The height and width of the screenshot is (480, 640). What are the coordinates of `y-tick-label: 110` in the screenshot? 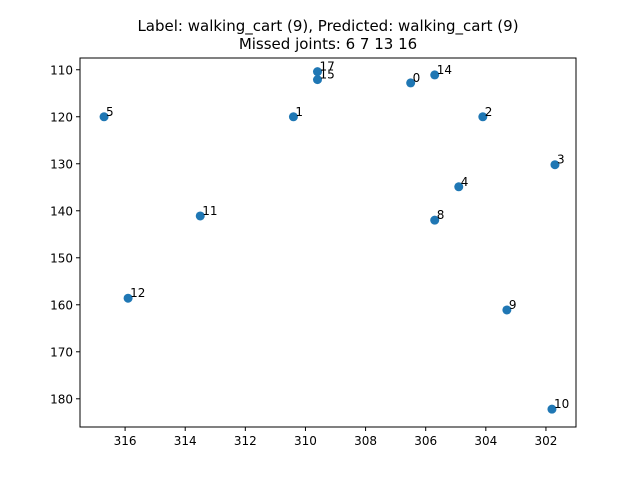 It's located at (61, 70).